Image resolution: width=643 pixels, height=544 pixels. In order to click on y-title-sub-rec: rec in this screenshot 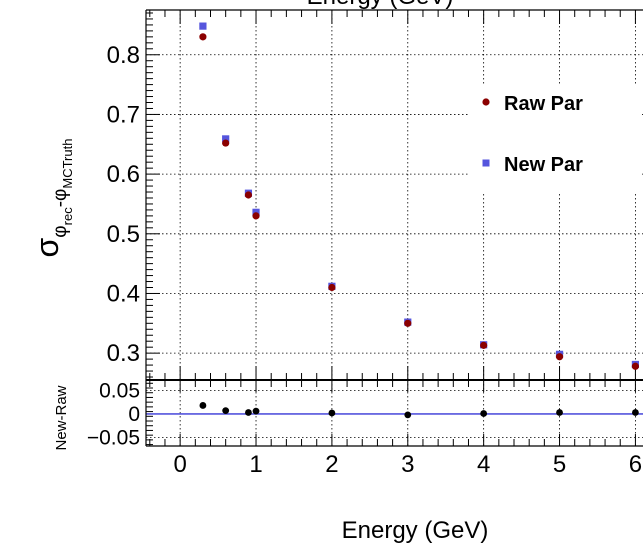, I will do `click(67, 216)`.